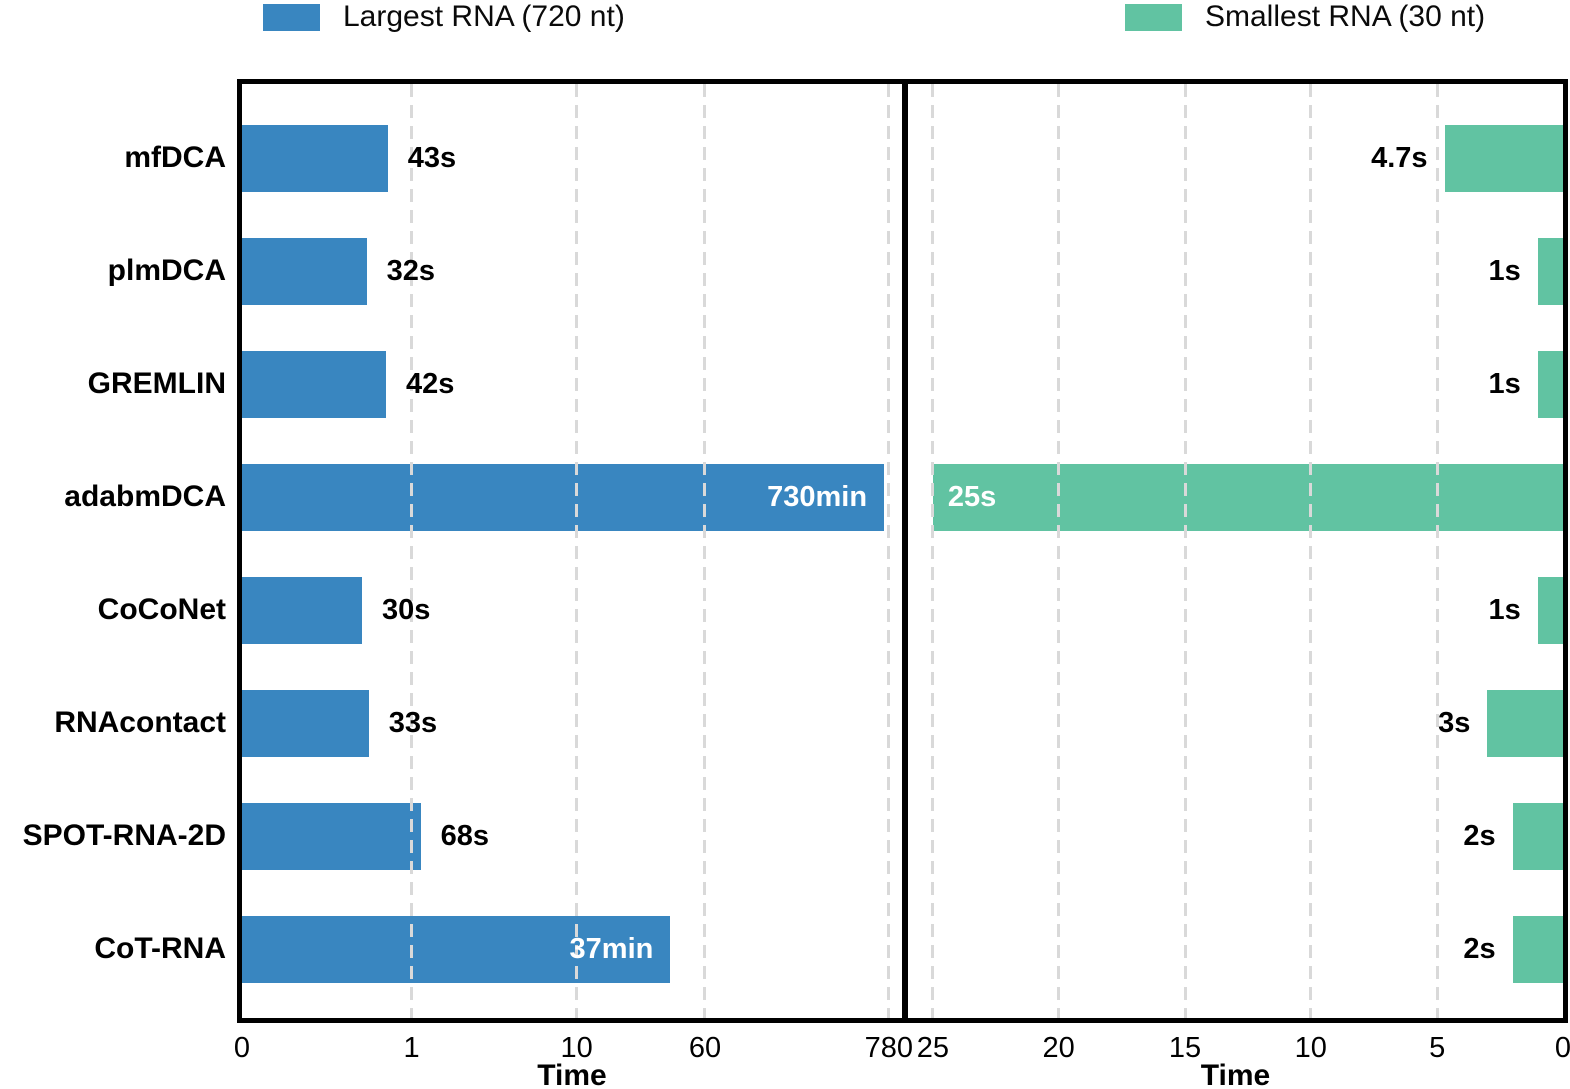  What do you see at coordinates (1437, 1048) in the screenshot?
I see `tick-right-5: 5` at bounding box center [1437, 1048].